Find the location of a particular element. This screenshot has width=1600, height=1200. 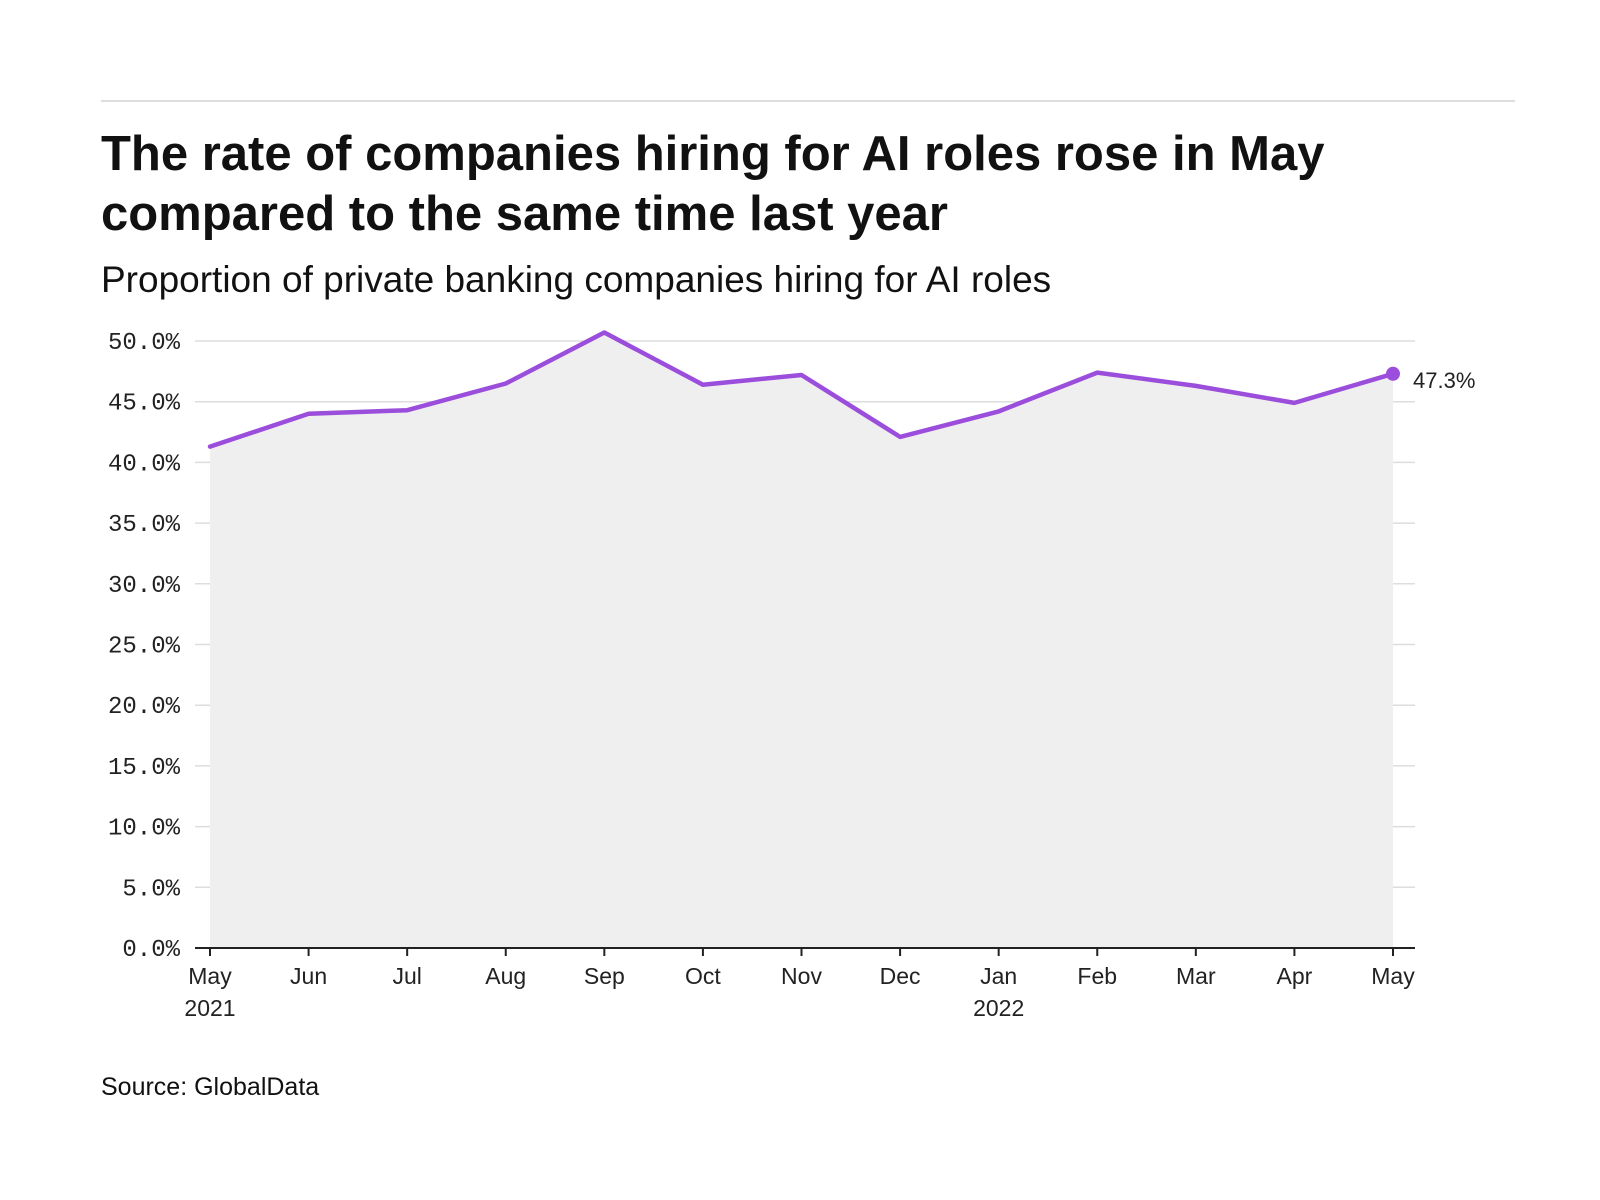

y-tick-label: 40.0% is located at coordinates (144, 464).